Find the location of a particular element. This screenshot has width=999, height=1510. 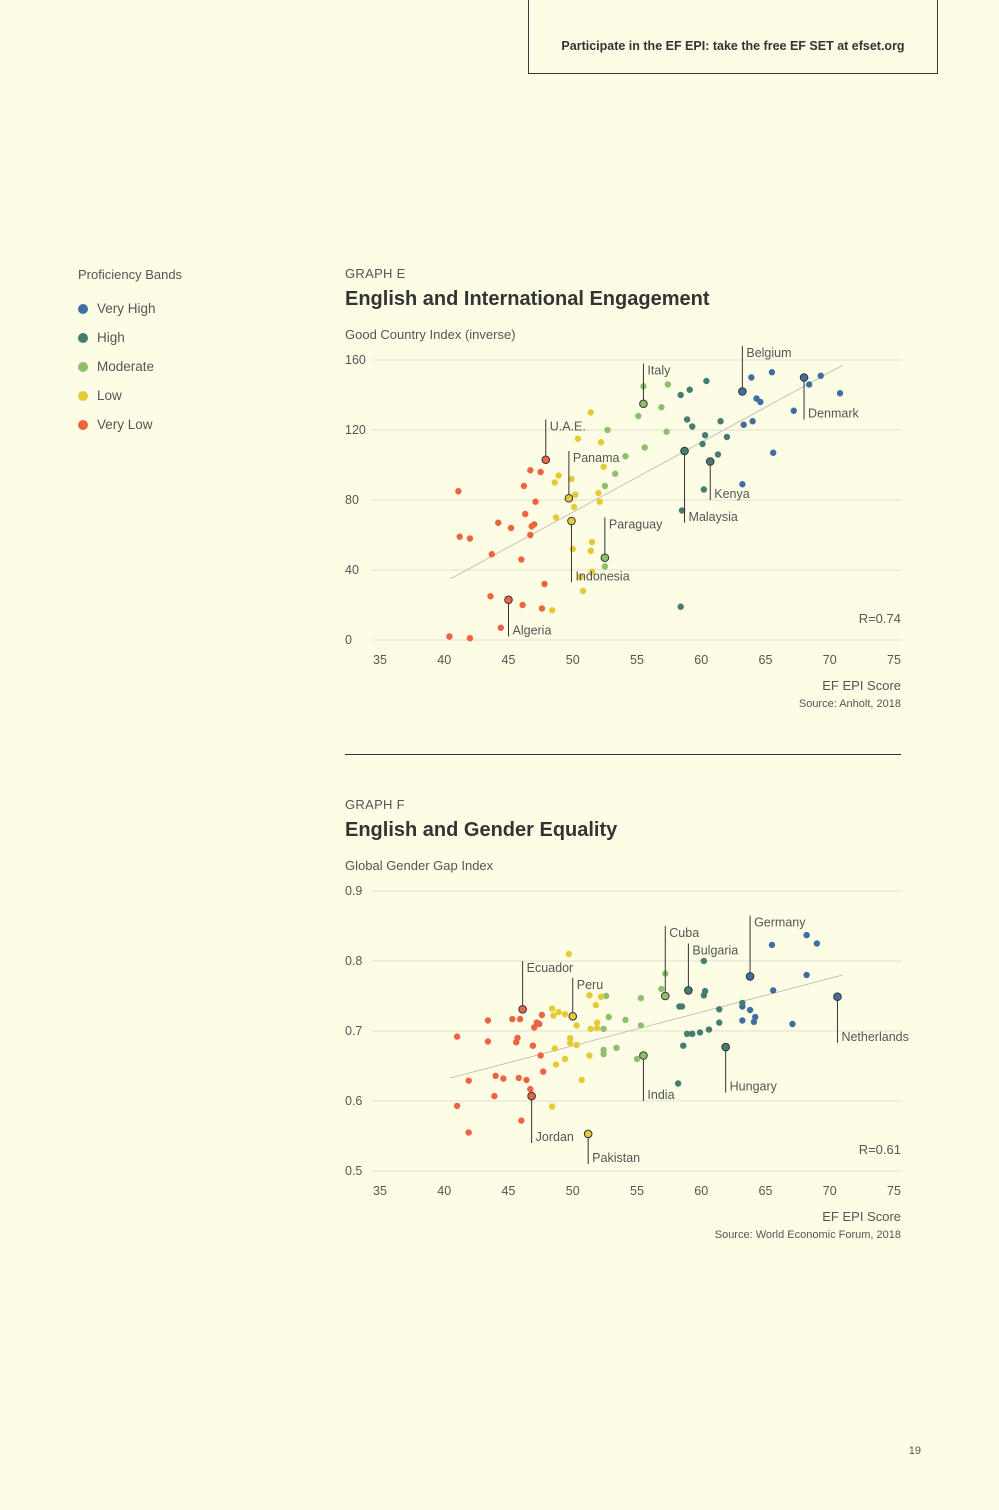

country-label: Algeria is located at coordinates (532, 631).